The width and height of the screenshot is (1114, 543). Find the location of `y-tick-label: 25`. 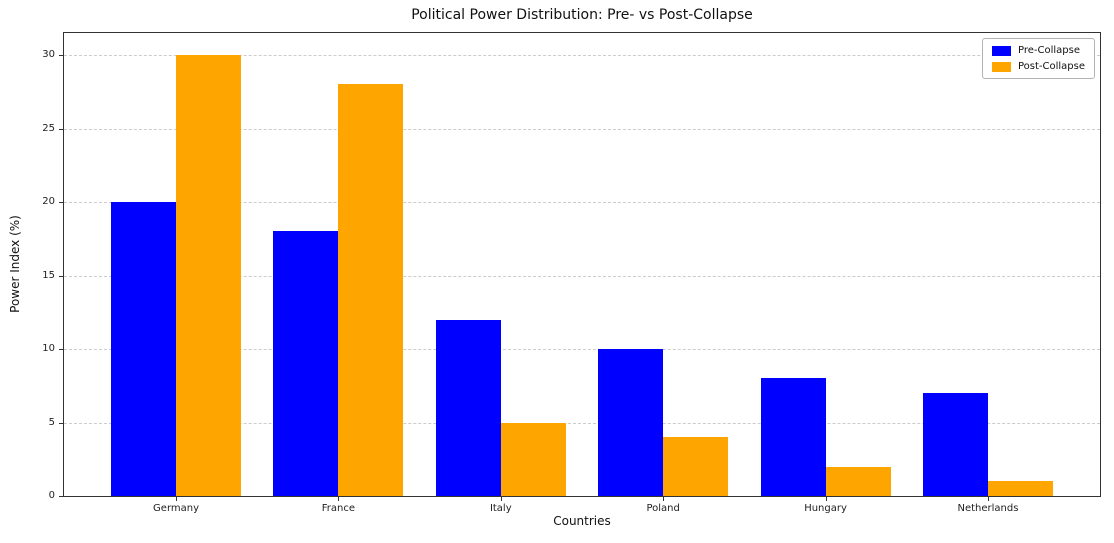

y-tick-label: 25 is located at coordinates (48, 128).